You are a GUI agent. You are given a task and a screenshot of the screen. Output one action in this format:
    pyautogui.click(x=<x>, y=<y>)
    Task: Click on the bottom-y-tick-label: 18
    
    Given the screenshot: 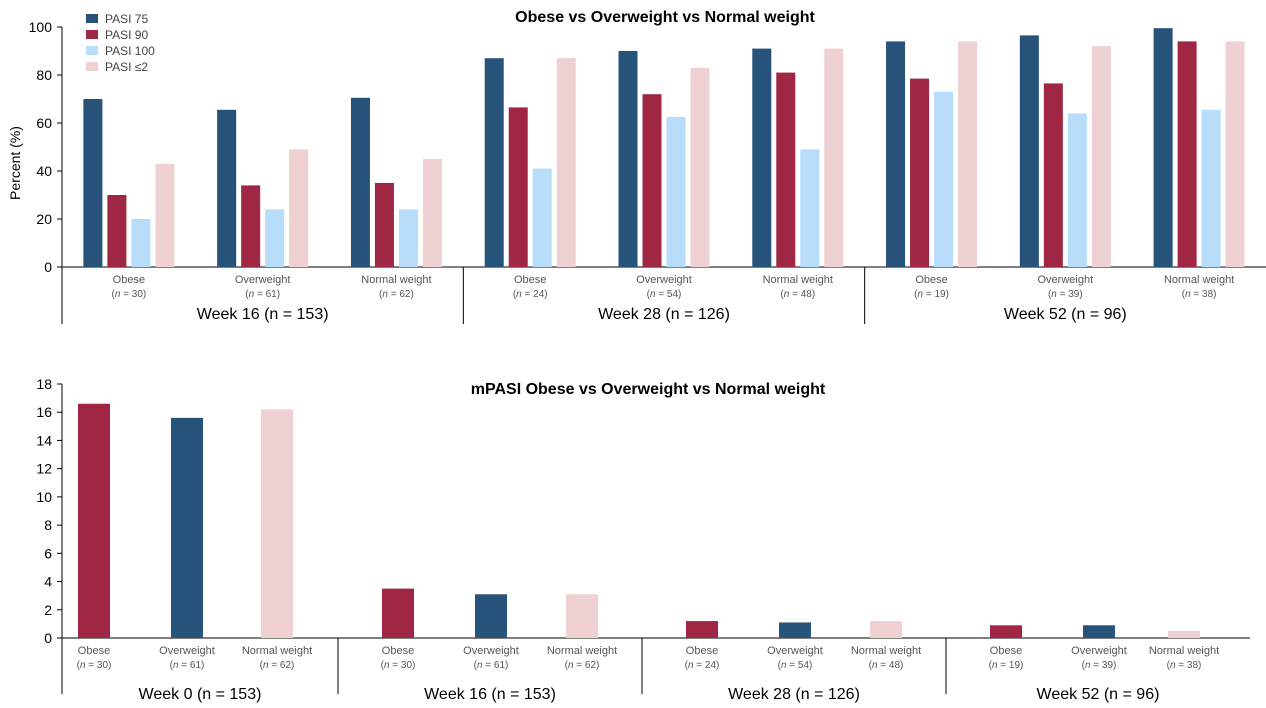 What is the action you would take?
    pyautogui.click(x=44, y=384)
    